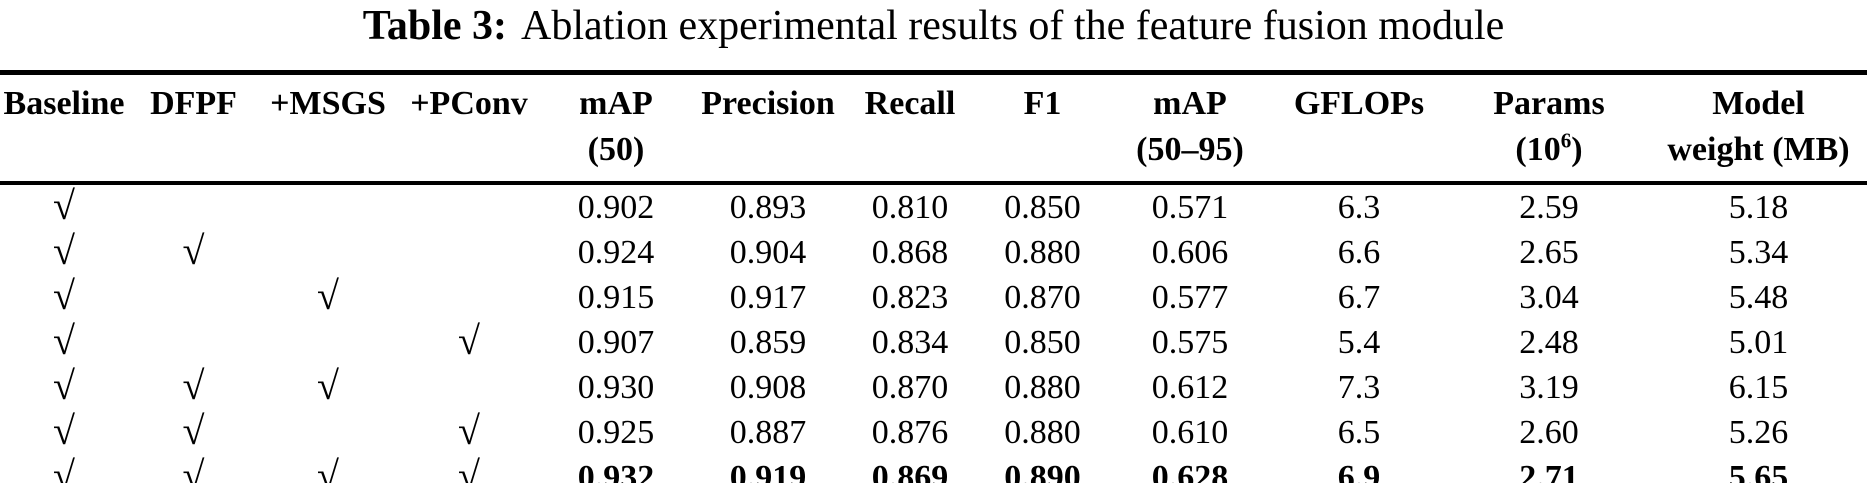 The width and height of the screenshot is (1867, 483). I want to click on value-cell-map50: 0.907, so click(616, 342).